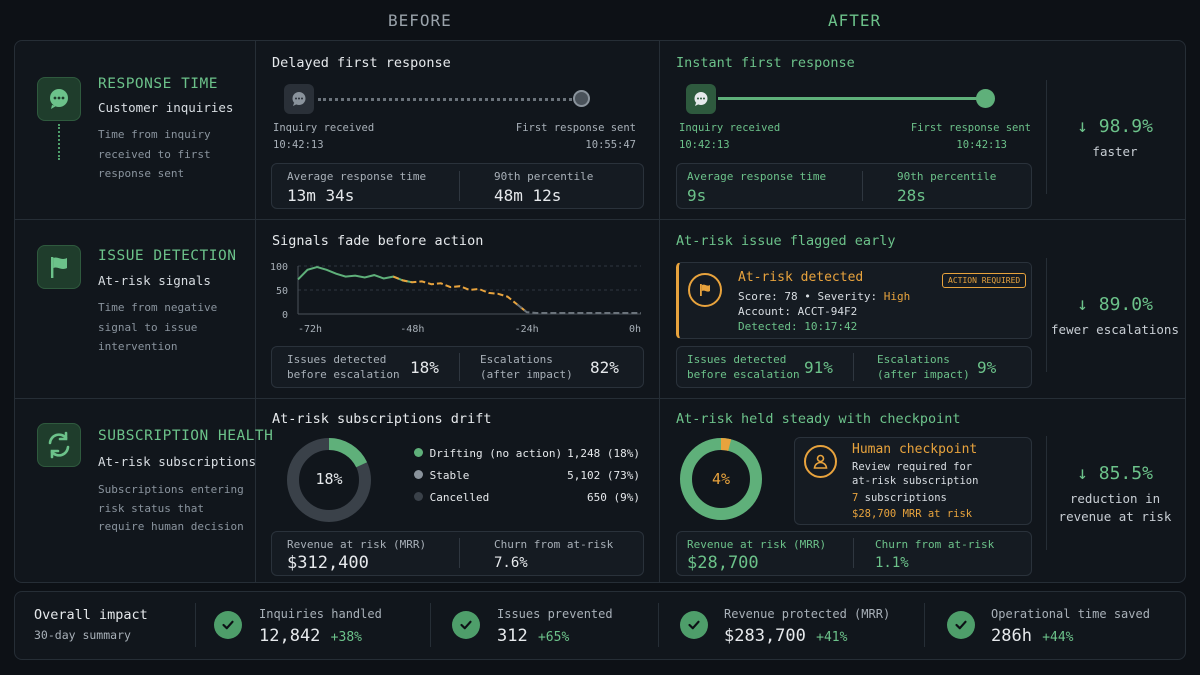  What do you see at coordinates (854, 300) in the screenshot?
I see `at-risk-alert-card` at bounding box center [854, 300].